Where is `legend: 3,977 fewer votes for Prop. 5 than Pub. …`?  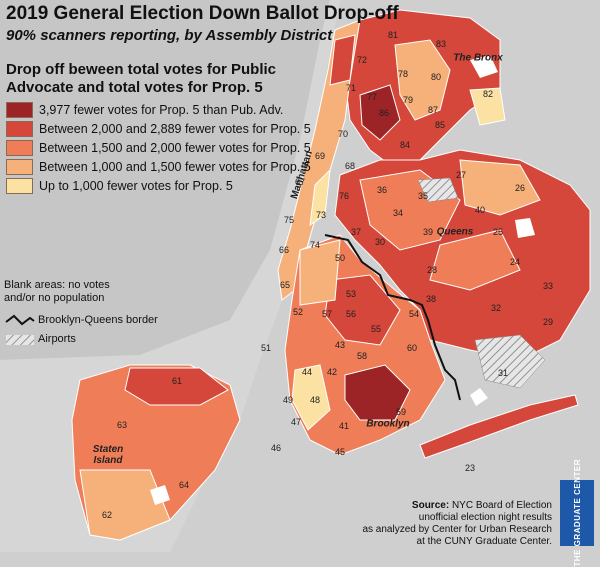
legend: 3,977 fewer votes for Prop. 5 than Pub. … is located at coordinates (158, 148).